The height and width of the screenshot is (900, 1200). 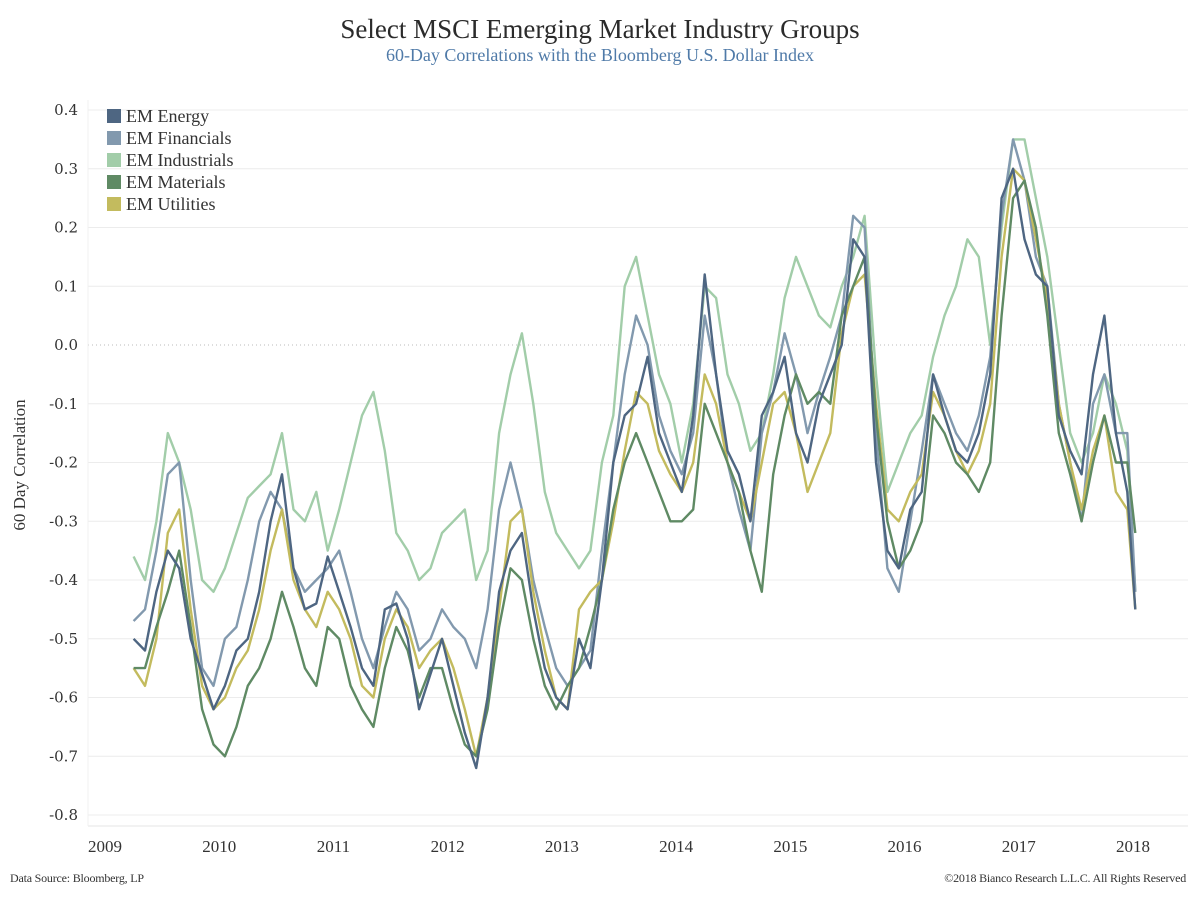 I want to click on y-tick-label: -0.4, so click(x=63, y=580).